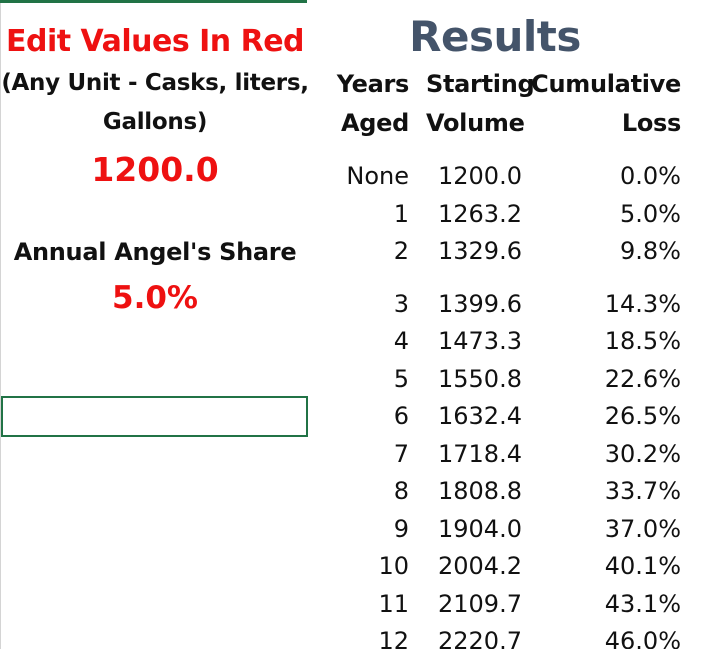  Describe the element at coordinates (480, 566) in the screenshot. I see `row-starting-volume: 2004.2` at that location.